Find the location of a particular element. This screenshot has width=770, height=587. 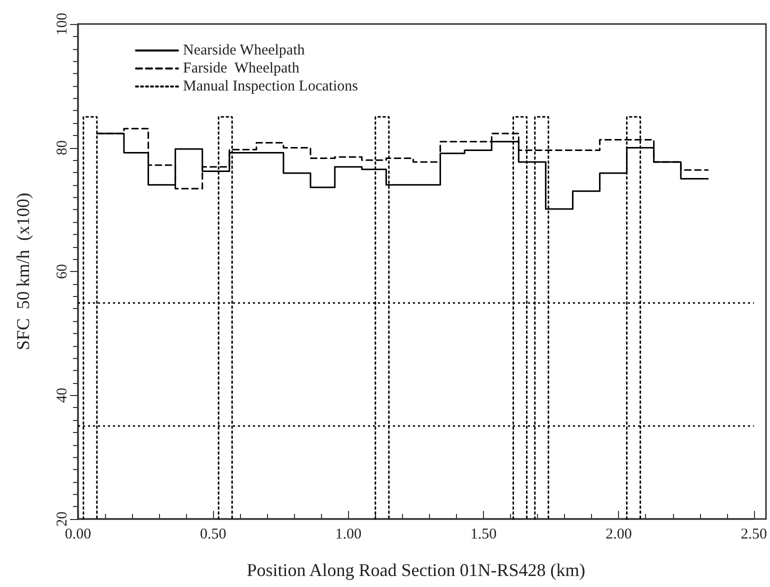

y-tick-label: 20 is located at coordinates (62, 519).